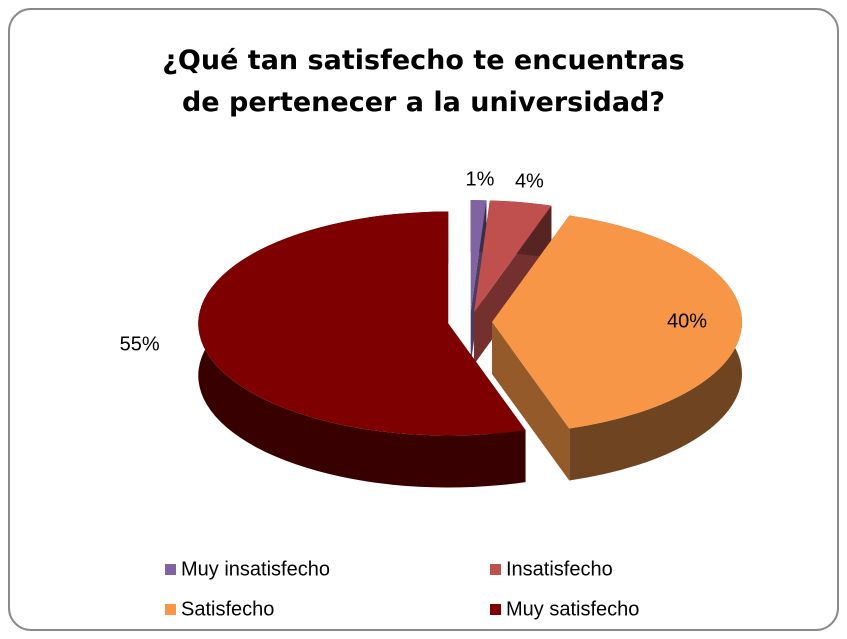 Image resolution: width=847 pixels, height=639 pixels. Describe the element at coordinates (480, 179) in the screenshot. I see `data-label: 1%` at that location.